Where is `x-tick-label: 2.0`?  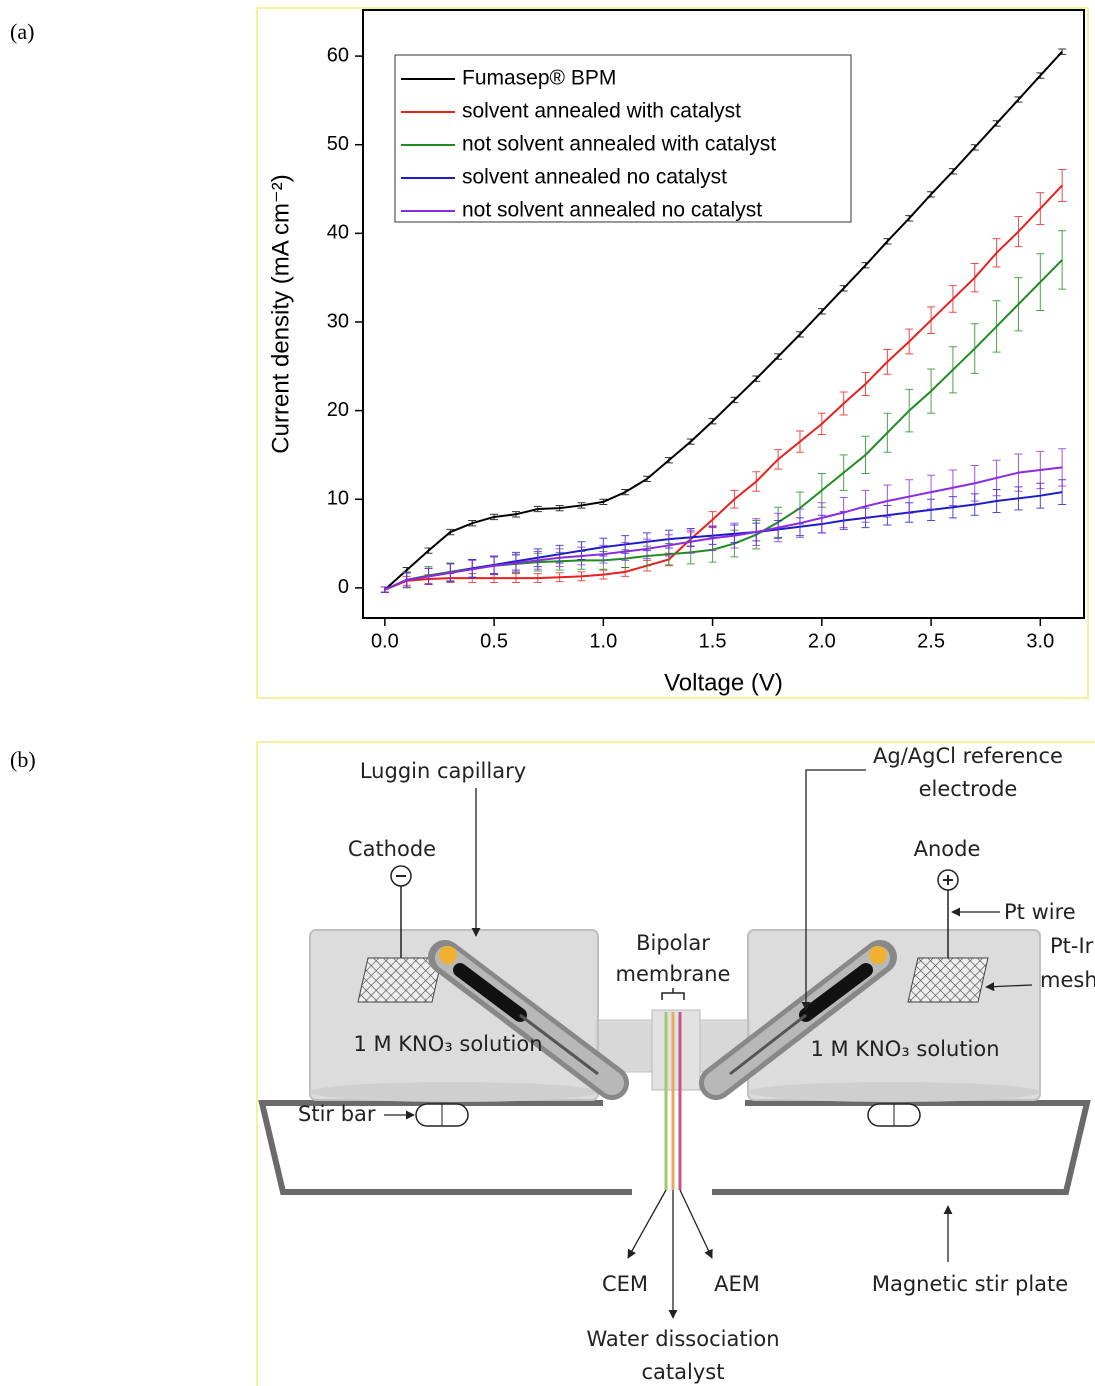 x-tick-label: 2.0 is located at coordinates (822, 641).